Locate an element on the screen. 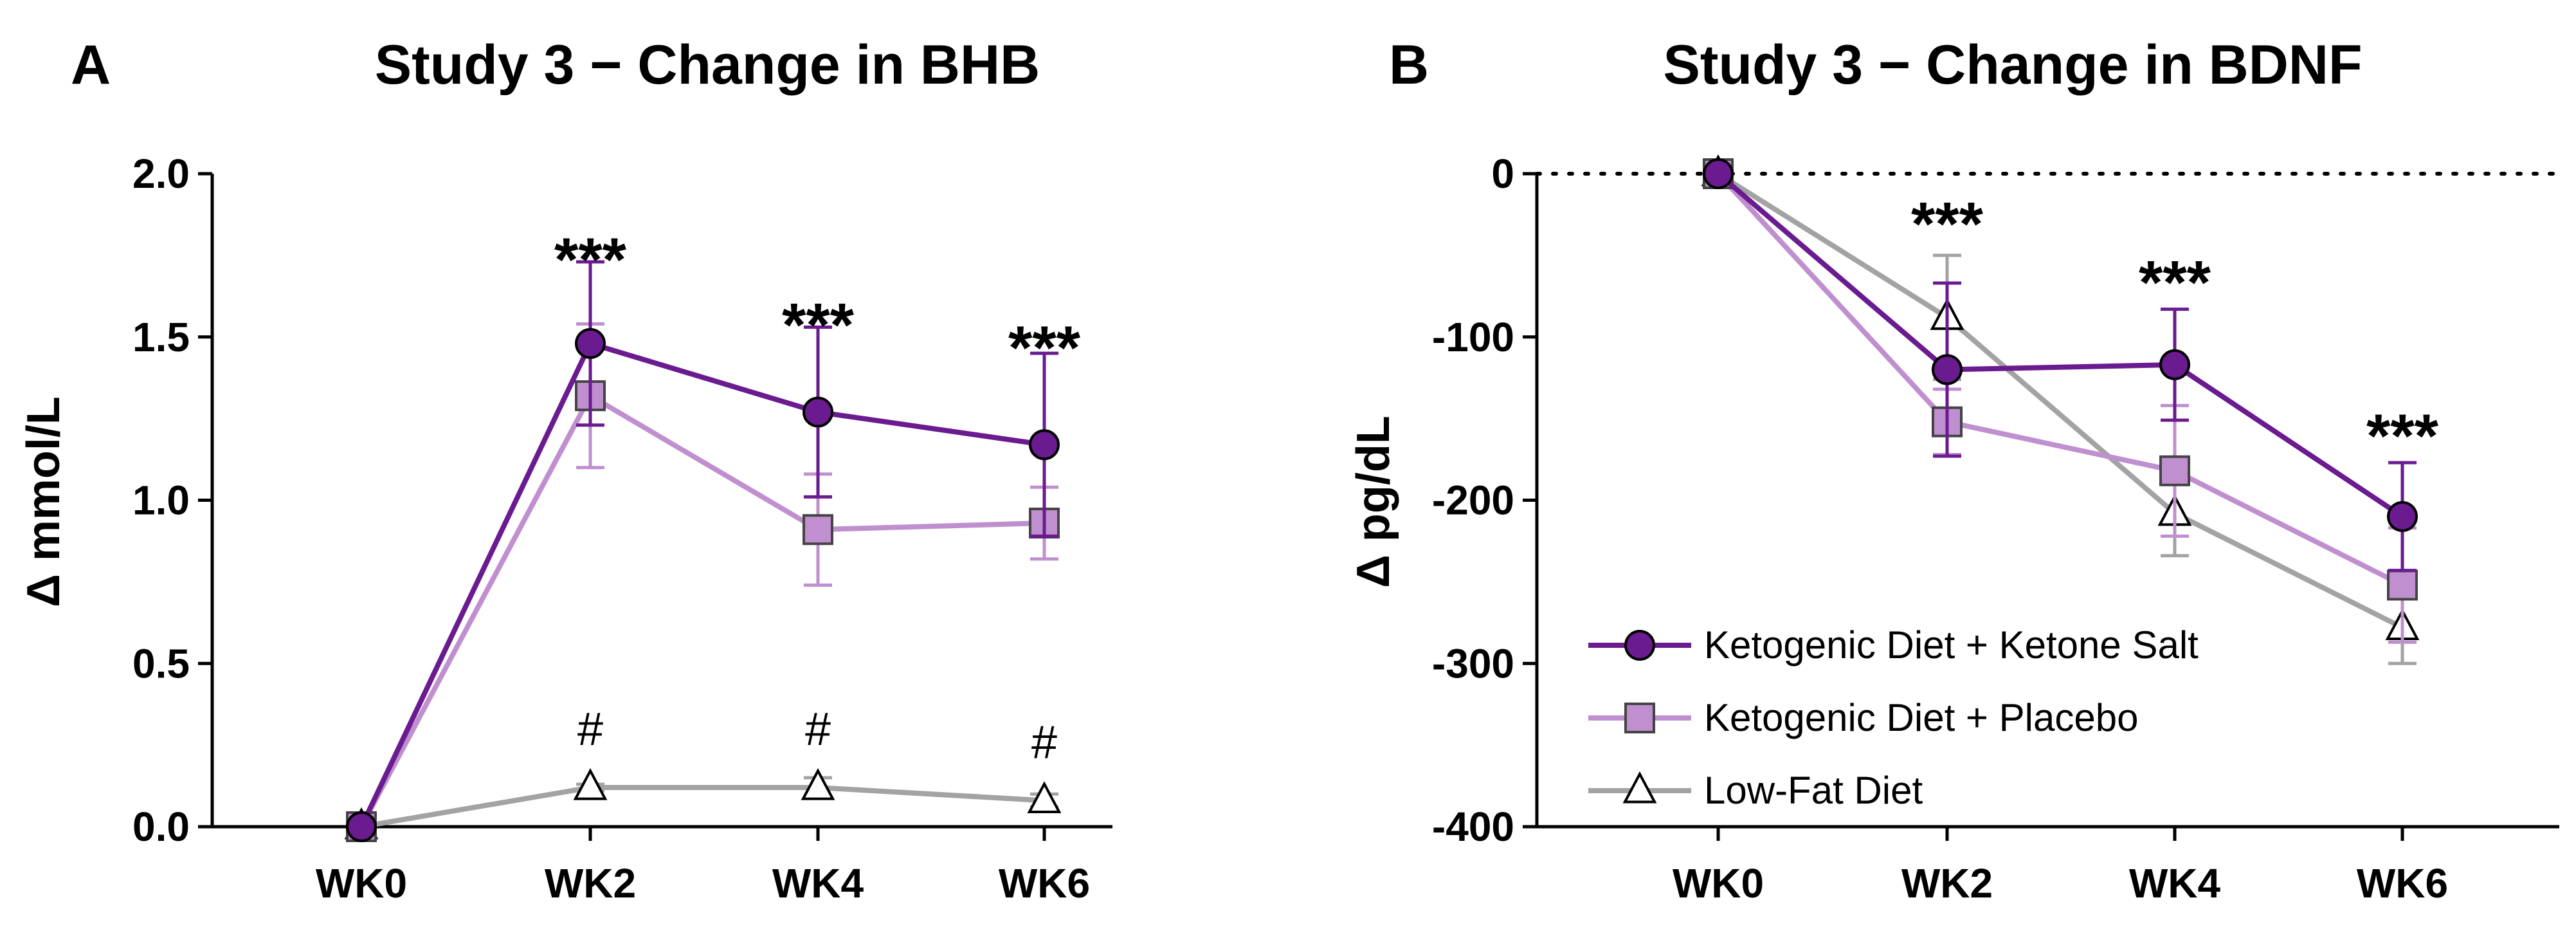 This screenshot has width=2576, height=938. y-tick-label: -200 is located at coordinates (1473, 500).